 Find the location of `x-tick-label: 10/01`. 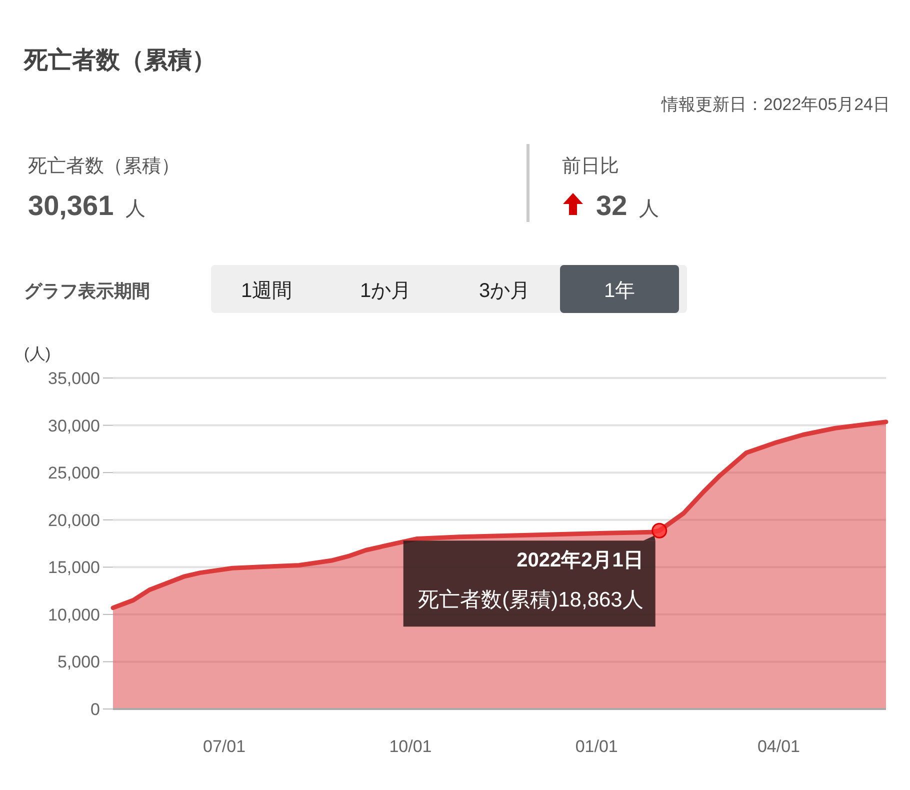

x-tick-label: 10/01 is located at coordinates (410, 746).